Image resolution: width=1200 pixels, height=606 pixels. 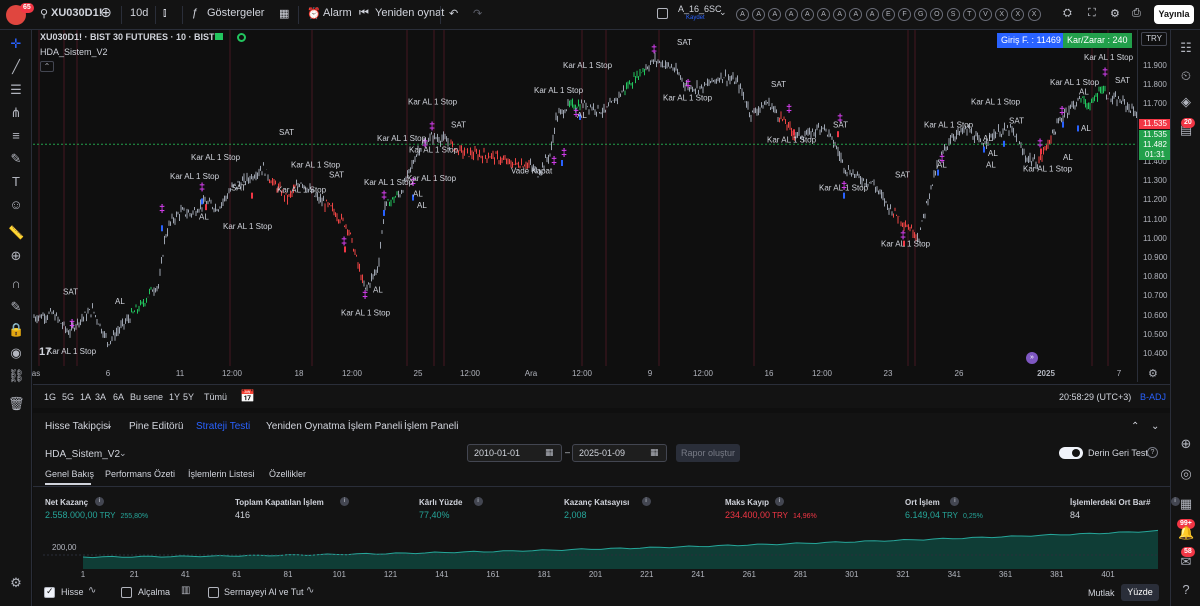 I want to click on templates-icon: ▦, so click(x=284, y=14).